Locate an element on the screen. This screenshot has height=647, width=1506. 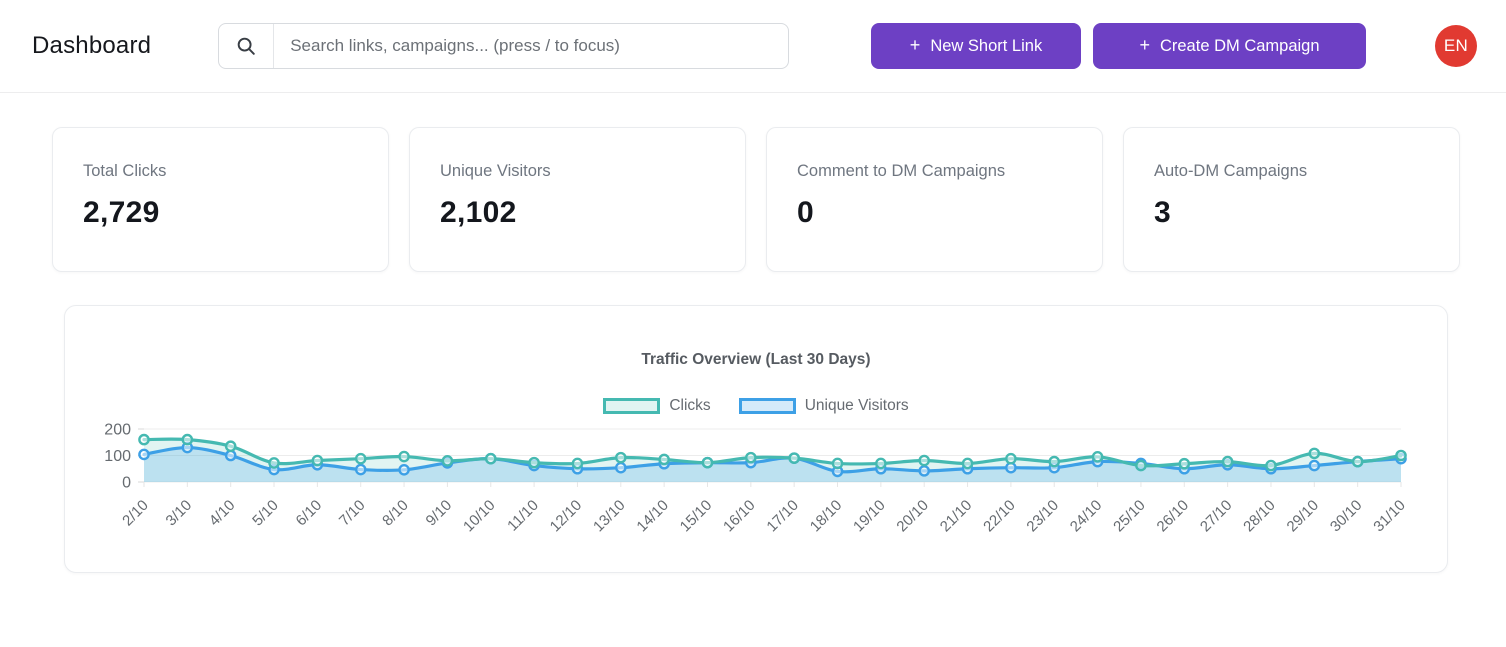
create-dm-campaign-button: + Create DM Campaign is located at coordinates (1229, 46).